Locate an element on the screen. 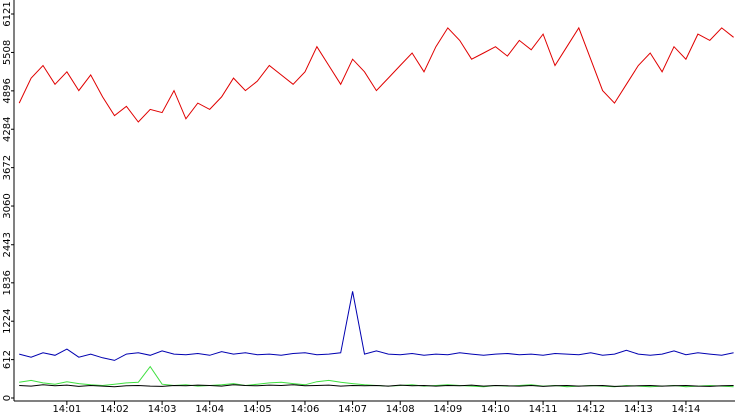 Image resolution: width=735 pixels, height=415 pixels. y-tick-label: 1836 is located at coordinates (7, 282).